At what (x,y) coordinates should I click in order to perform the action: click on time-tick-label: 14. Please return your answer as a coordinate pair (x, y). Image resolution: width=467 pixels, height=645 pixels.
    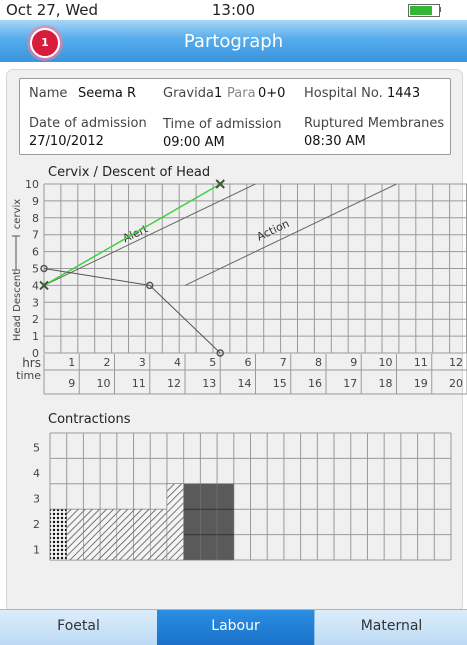
    Looking at the image, I should click on (245, 383).